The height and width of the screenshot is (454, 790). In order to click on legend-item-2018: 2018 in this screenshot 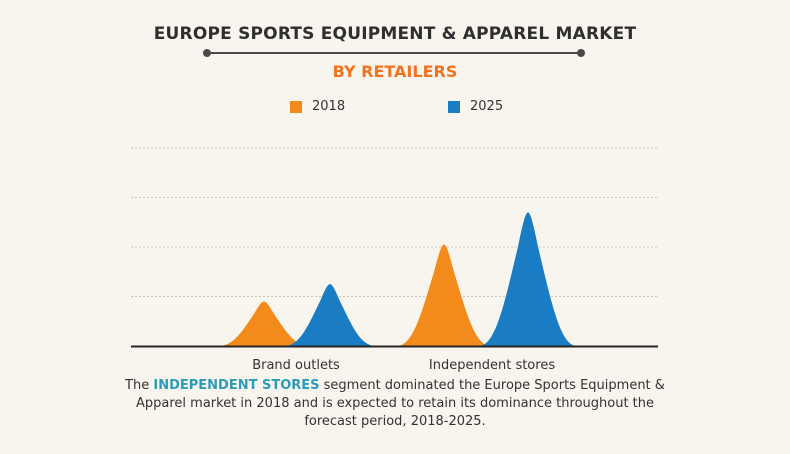, I will do `click(317, 106)`.